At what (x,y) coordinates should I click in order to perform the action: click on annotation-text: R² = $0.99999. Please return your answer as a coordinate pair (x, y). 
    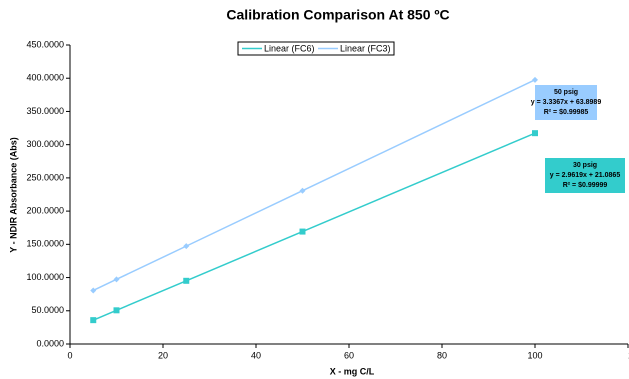
    Looking at the image, I should click on (585, 185).